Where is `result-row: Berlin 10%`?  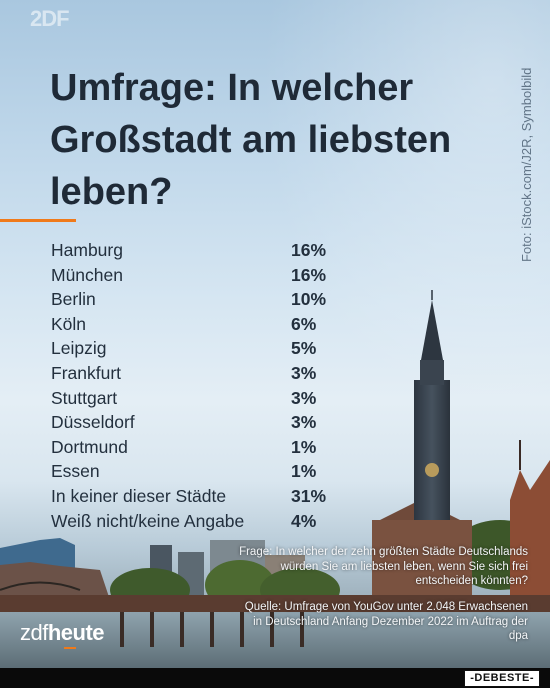 result-row: Berlin 10% is located at coordinates (201, 301).